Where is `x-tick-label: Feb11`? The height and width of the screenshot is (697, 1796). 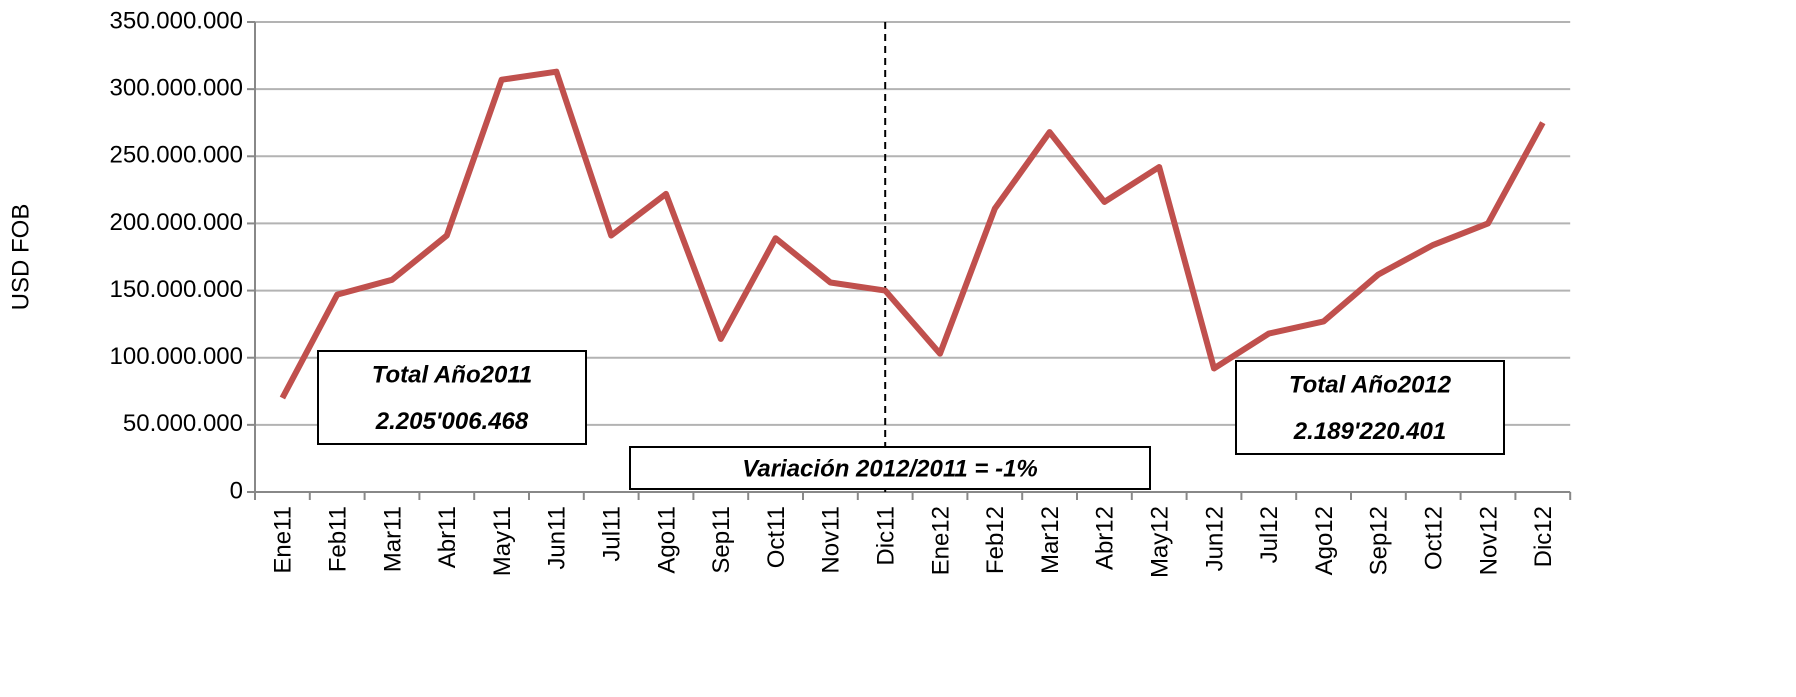 x-tick-label: Feb11 is located at coordinates (338, 539).